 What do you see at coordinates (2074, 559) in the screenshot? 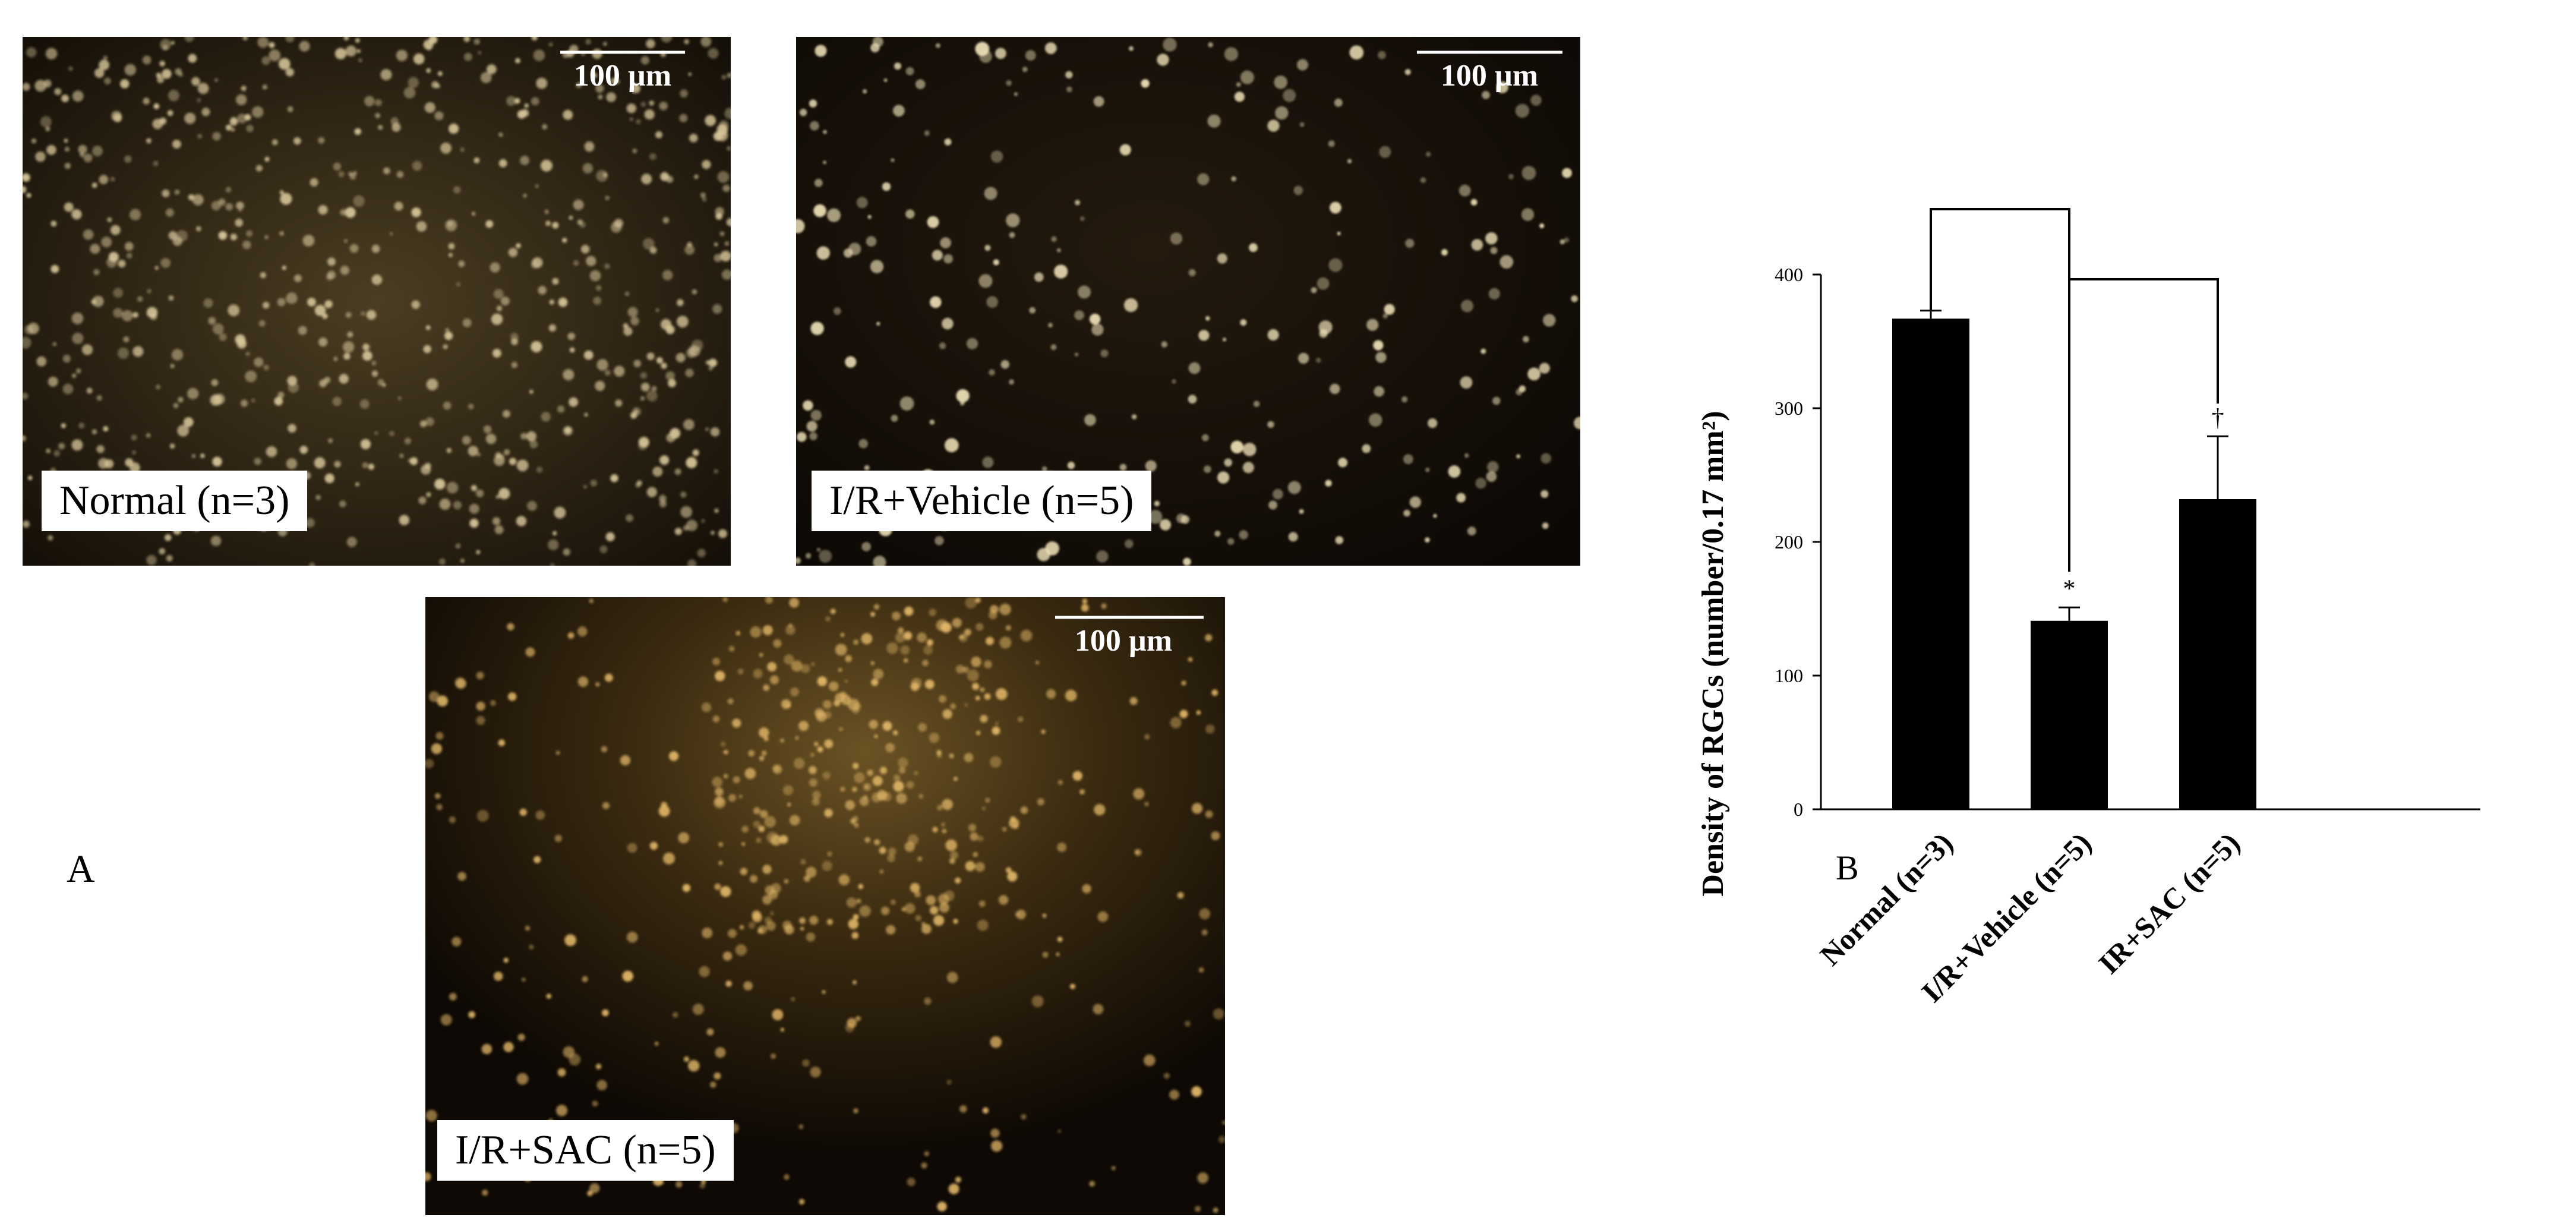
I see `bars: *†` at bounding box center [2074, 559].